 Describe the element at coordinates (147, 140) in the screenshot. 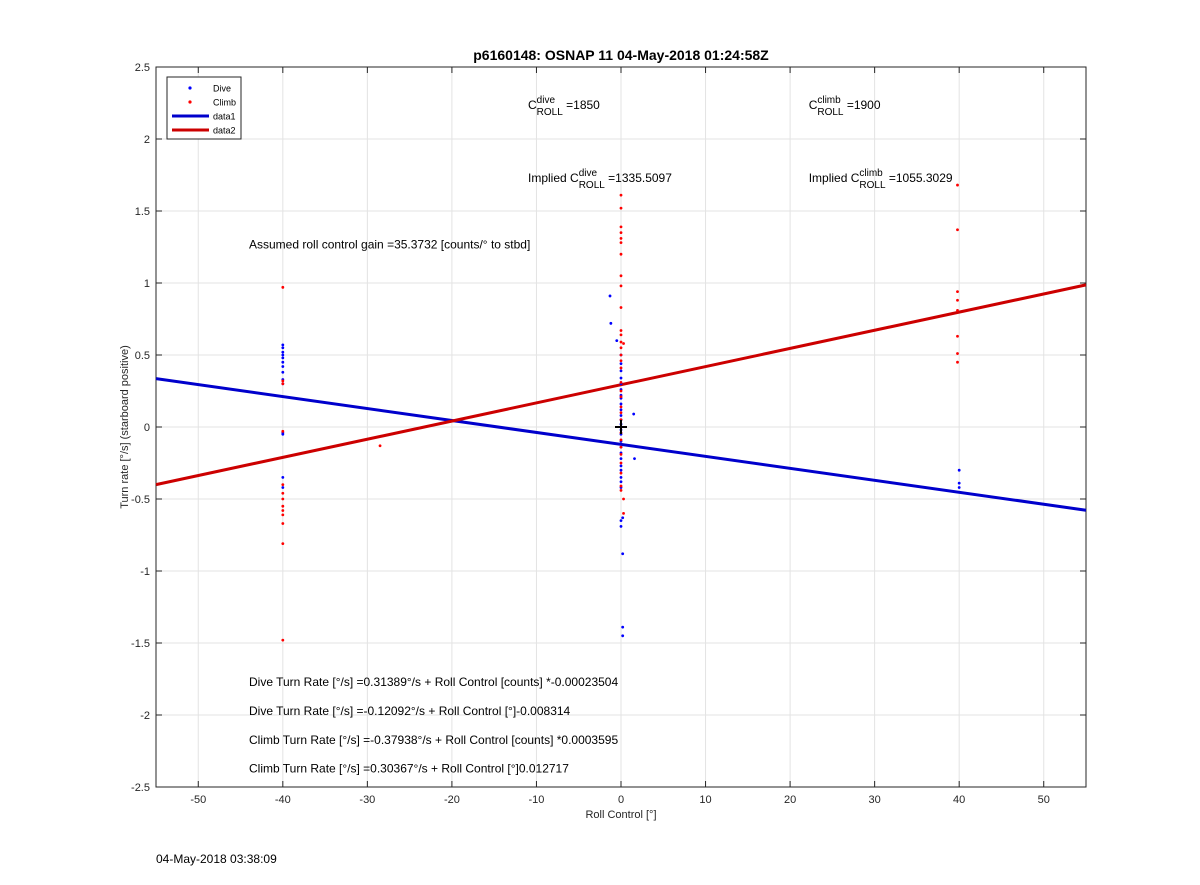

I see `y-tick-label: 2` at that location.